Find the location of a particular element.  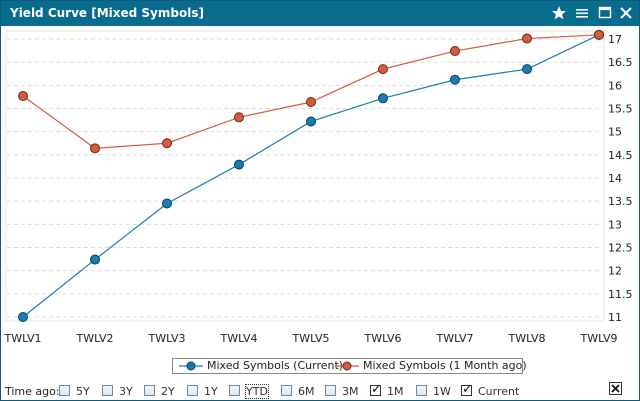

checkbox-6m is located at coordinates (286, 390).